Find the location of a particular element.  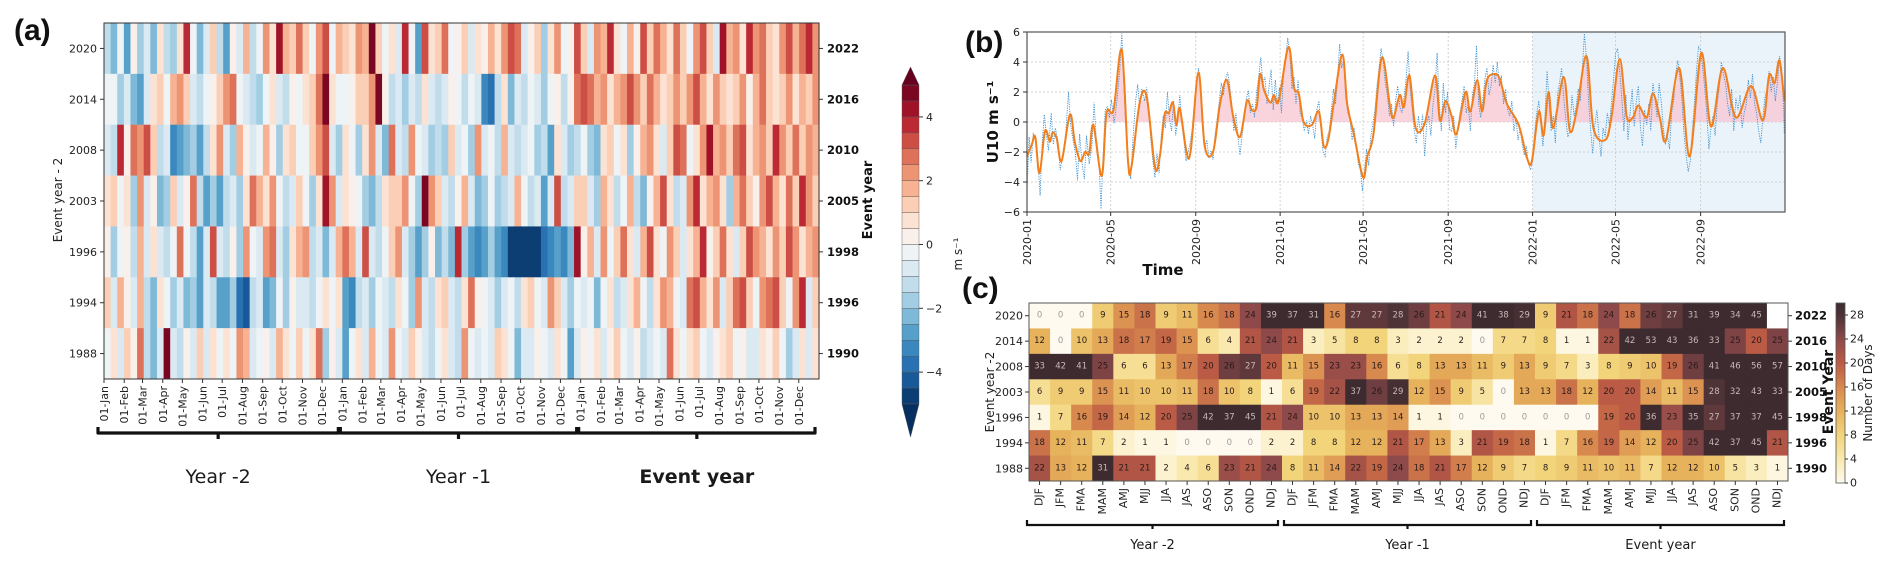

cell-value: 23 is located at coordinates (1355, 367).